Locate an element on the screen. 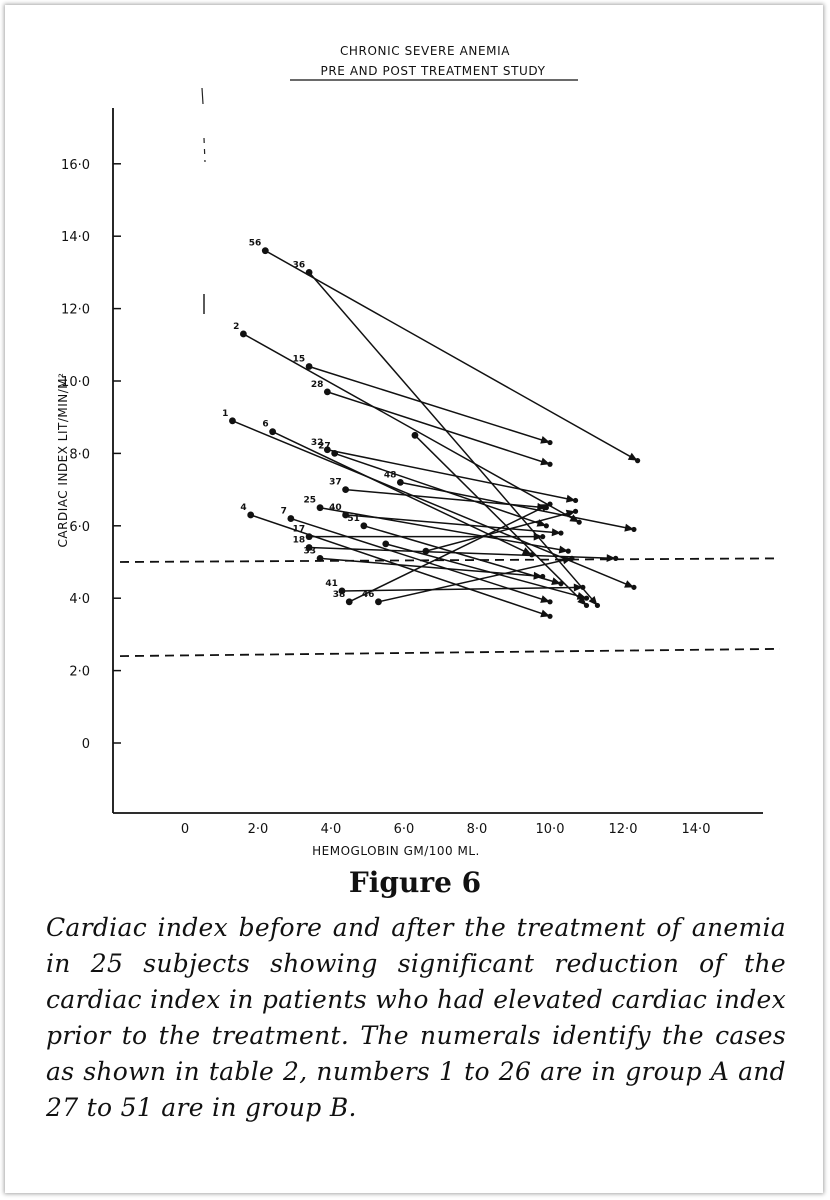 The width and height of the screenshot is (830, 1200). x-tick-label: 8·0 is located at coordinates (477, 829).